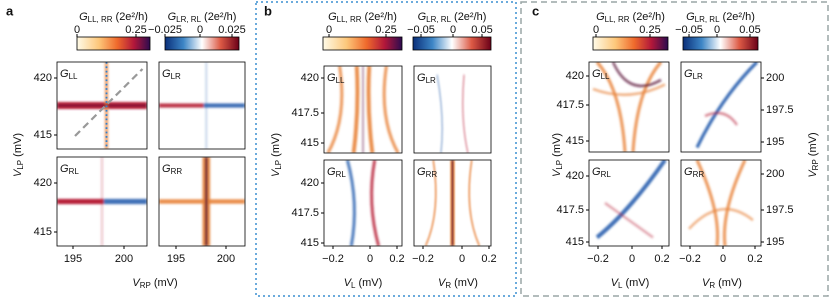 This screenshot has width=831, height=299. What do you see at coordinates (432, 174) in the screenshot?
I see `subscript: RR` at bounding box center [432, 174].